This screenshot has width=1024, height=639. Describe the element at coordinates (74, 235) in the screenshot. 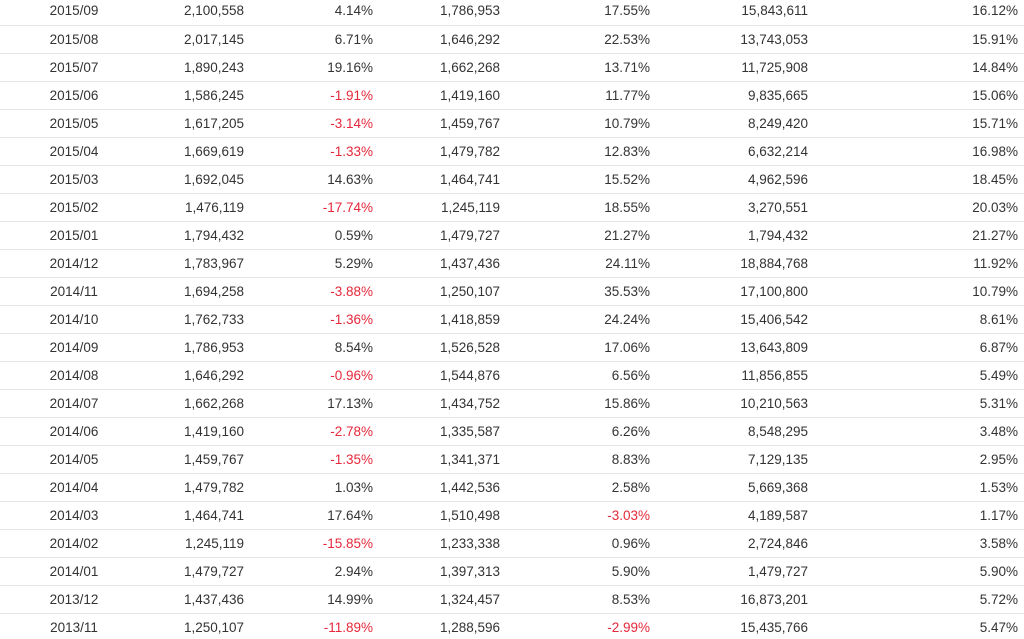

I see `month-cell: 2015/01` at that location.